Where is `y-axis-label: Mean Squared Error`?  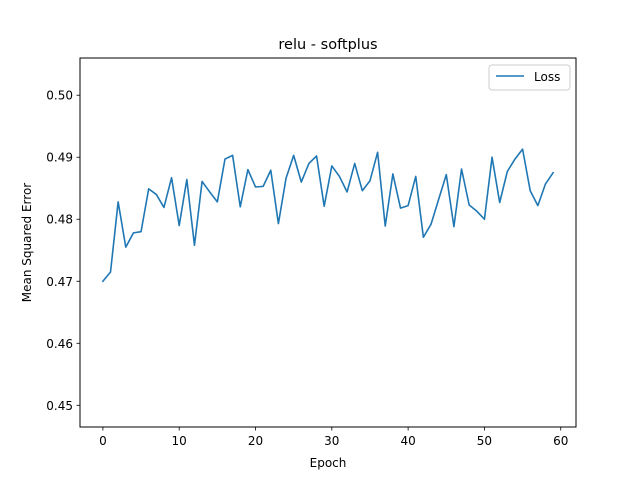 y-axis-label: Mean Squared Error is located at coordinates (27, 243).